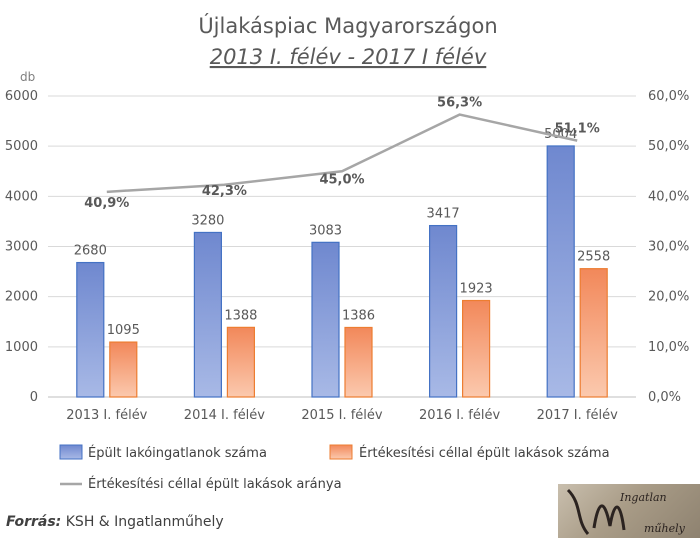  What do you see at coordinates (106, 203) in the screenshot?
I see `ratio-point-label: 40,9%` at bounding box center [106, 203].